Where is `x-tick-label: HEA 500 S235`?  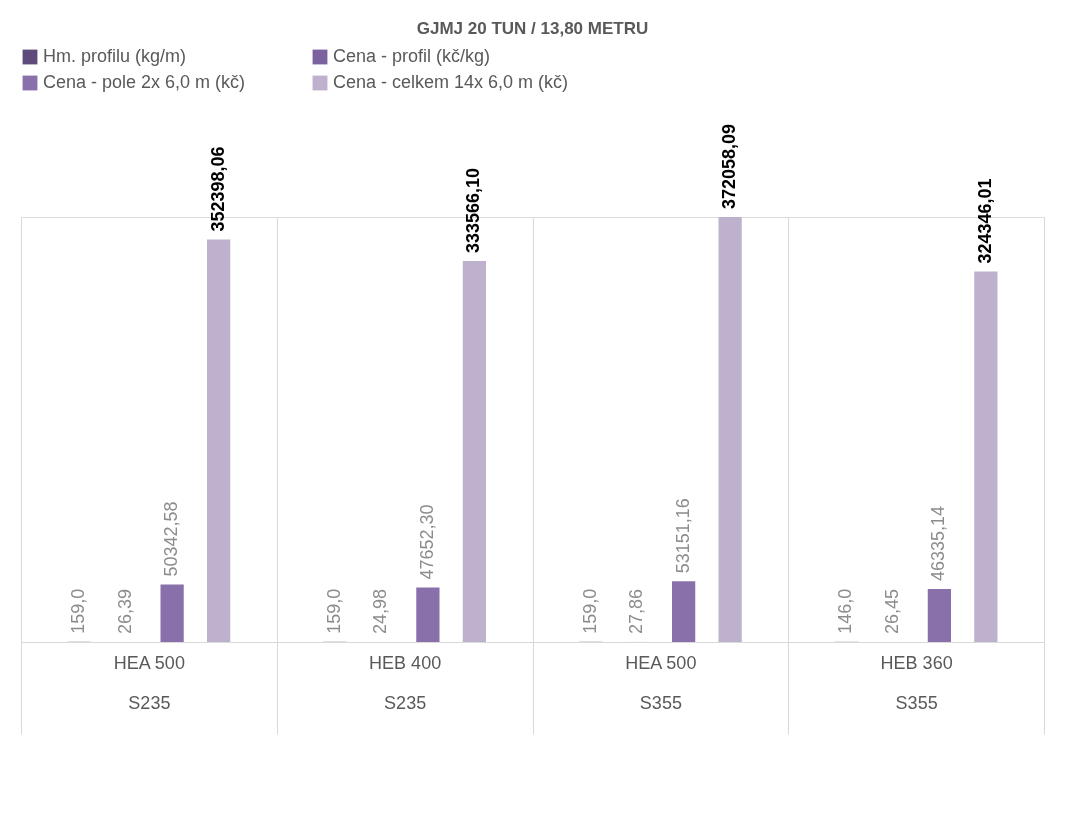
x-tick-label: HEA 500 S235 is located at coordinates (149, 682).